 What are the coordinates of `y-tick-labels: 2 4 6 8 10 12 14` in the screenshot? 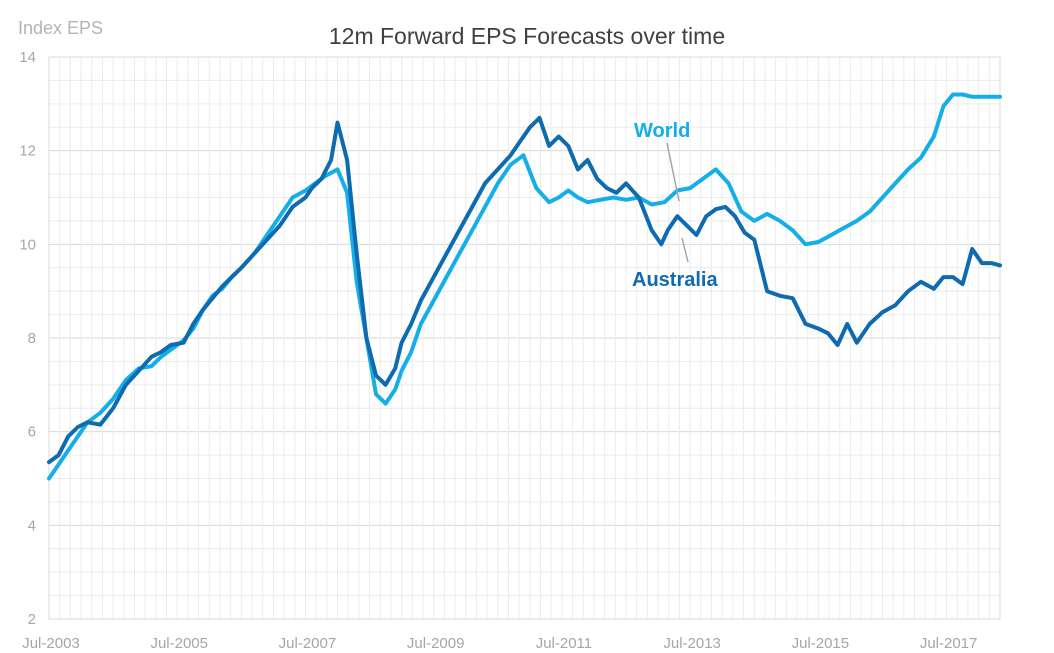 It's located at (27, 338).